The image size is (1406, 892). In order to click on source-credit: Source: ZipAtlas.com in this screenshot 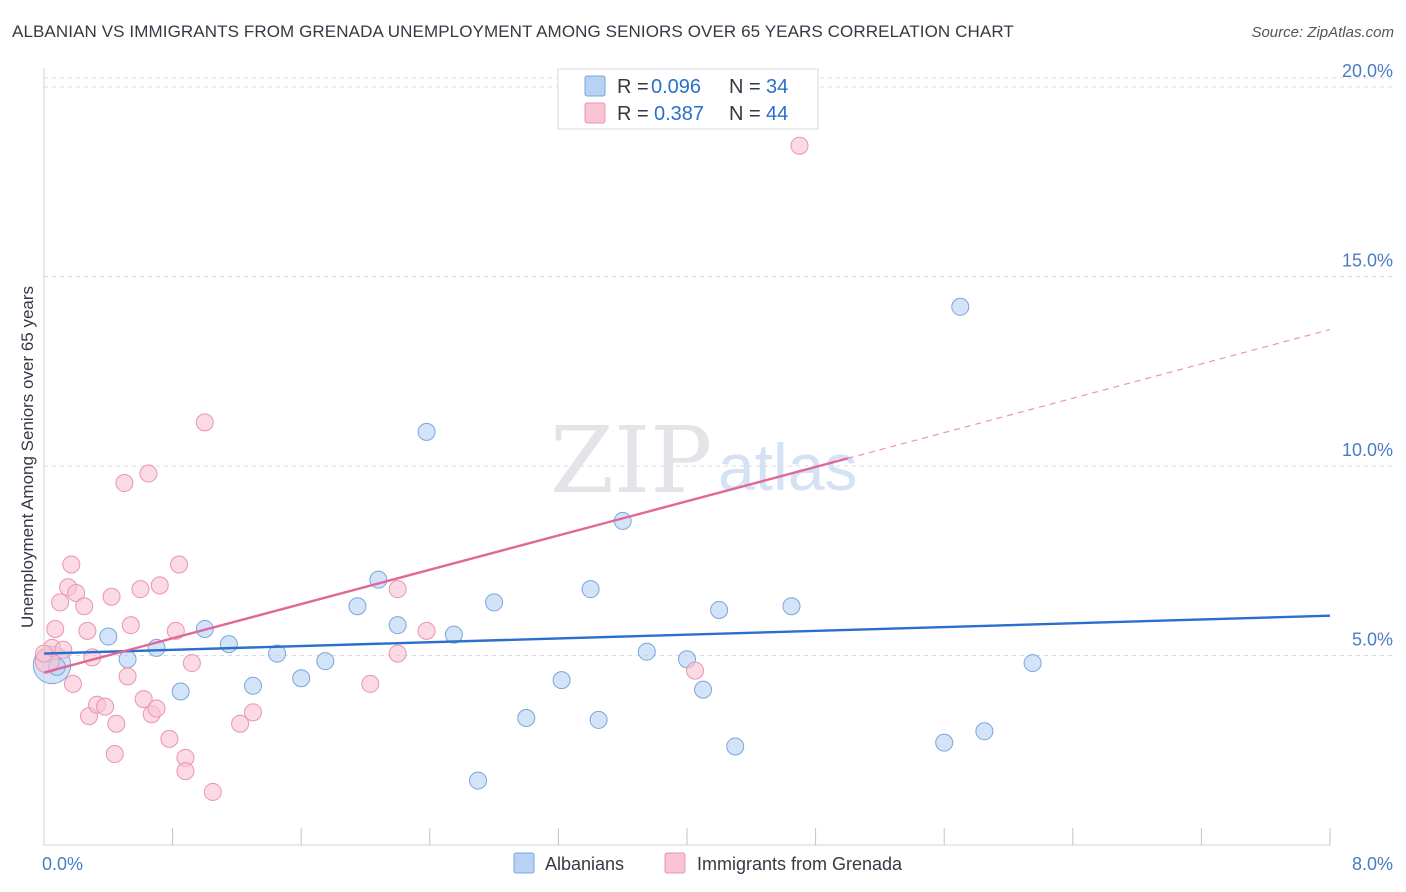, I will do `click(1322, 32)`.